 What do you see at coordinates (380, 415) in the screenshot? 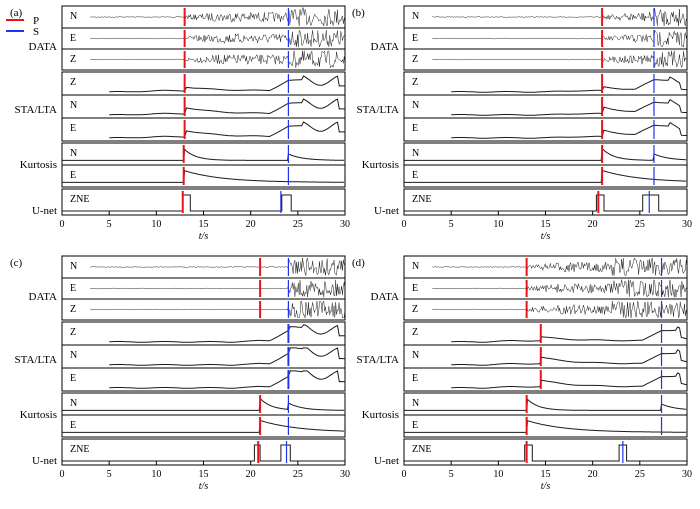
I see `group-label-kurtosis: Kurtosis` at bounding box center [380, 415].